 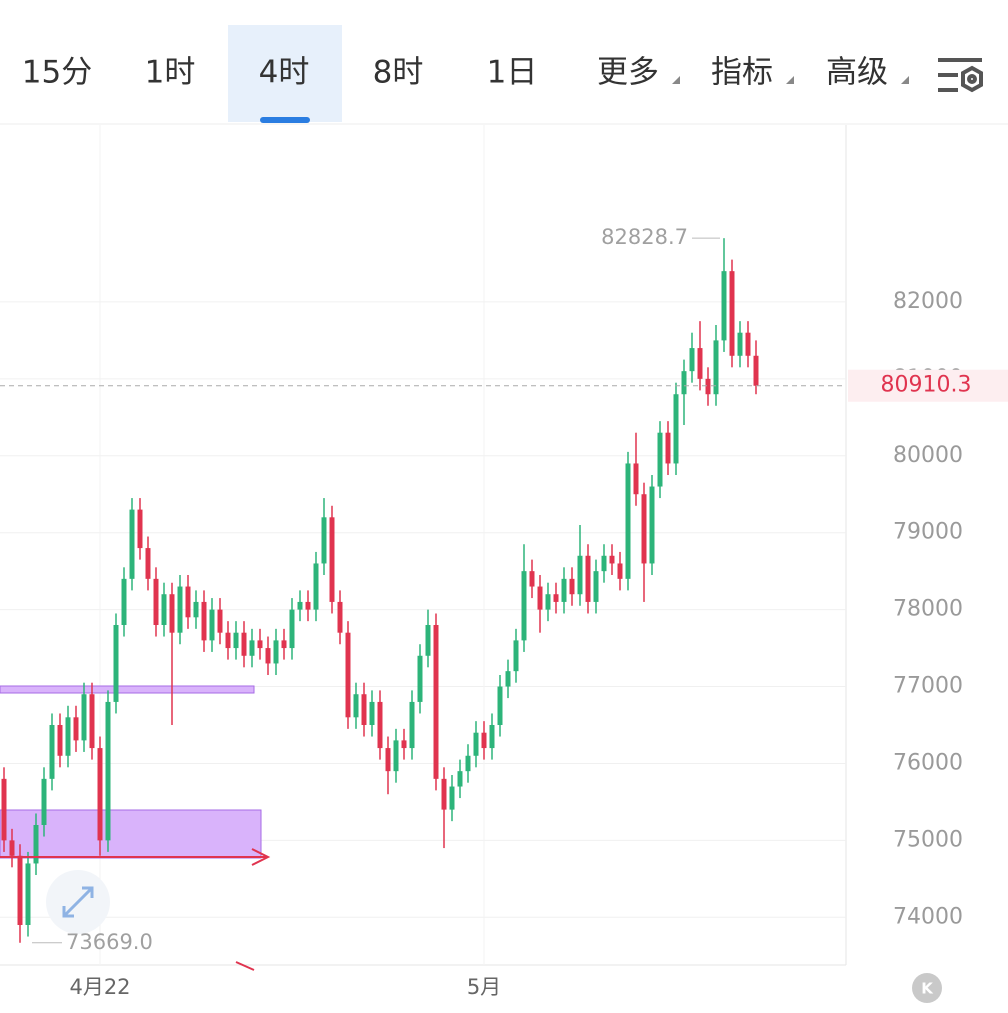 I want to click on x-tick-label: 4月22, so click(x=99, y=987).